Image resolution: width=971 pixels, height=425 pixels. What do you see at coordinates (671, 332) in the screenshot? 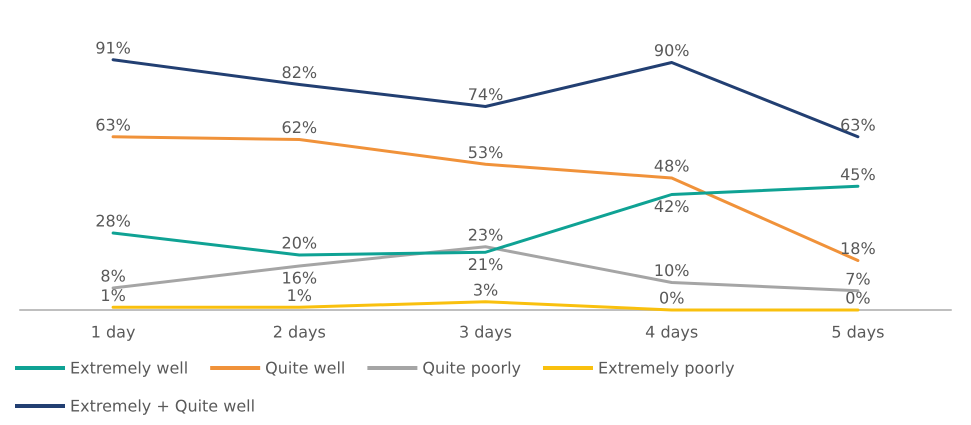
I see `x-tick-label: 4 days` at bounding box center [671, 332].